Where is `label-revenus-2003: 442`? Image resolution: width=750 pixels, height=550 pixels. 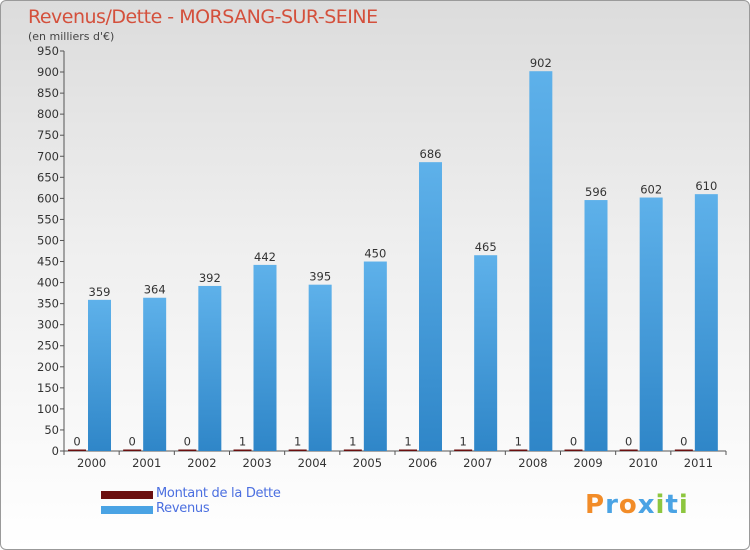 label-revenus-2003: 442 is located at coordinates (265, 257).